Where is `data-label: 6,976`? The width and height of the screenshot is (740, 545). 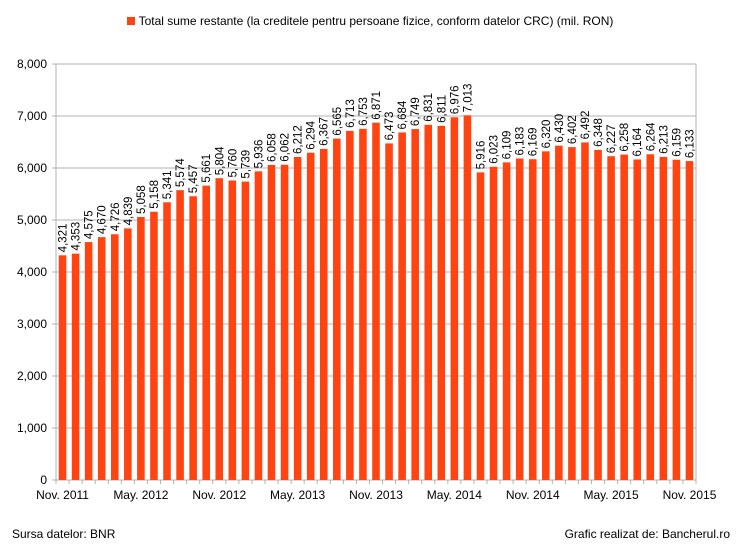
data-label: 6,976 is located at coordinates (455, 99).